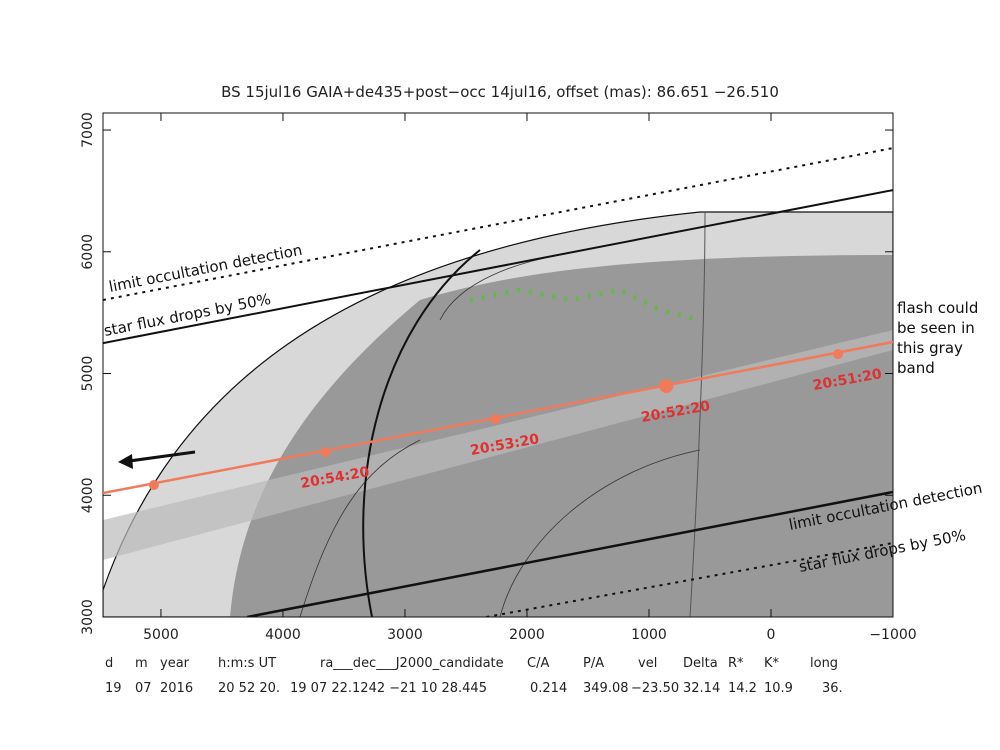 This screenshot has height=750, width=1000. Describe the element at coordinates (249, 688) in the screenshot. I see `footer-value: 20 52 20.` at that location.